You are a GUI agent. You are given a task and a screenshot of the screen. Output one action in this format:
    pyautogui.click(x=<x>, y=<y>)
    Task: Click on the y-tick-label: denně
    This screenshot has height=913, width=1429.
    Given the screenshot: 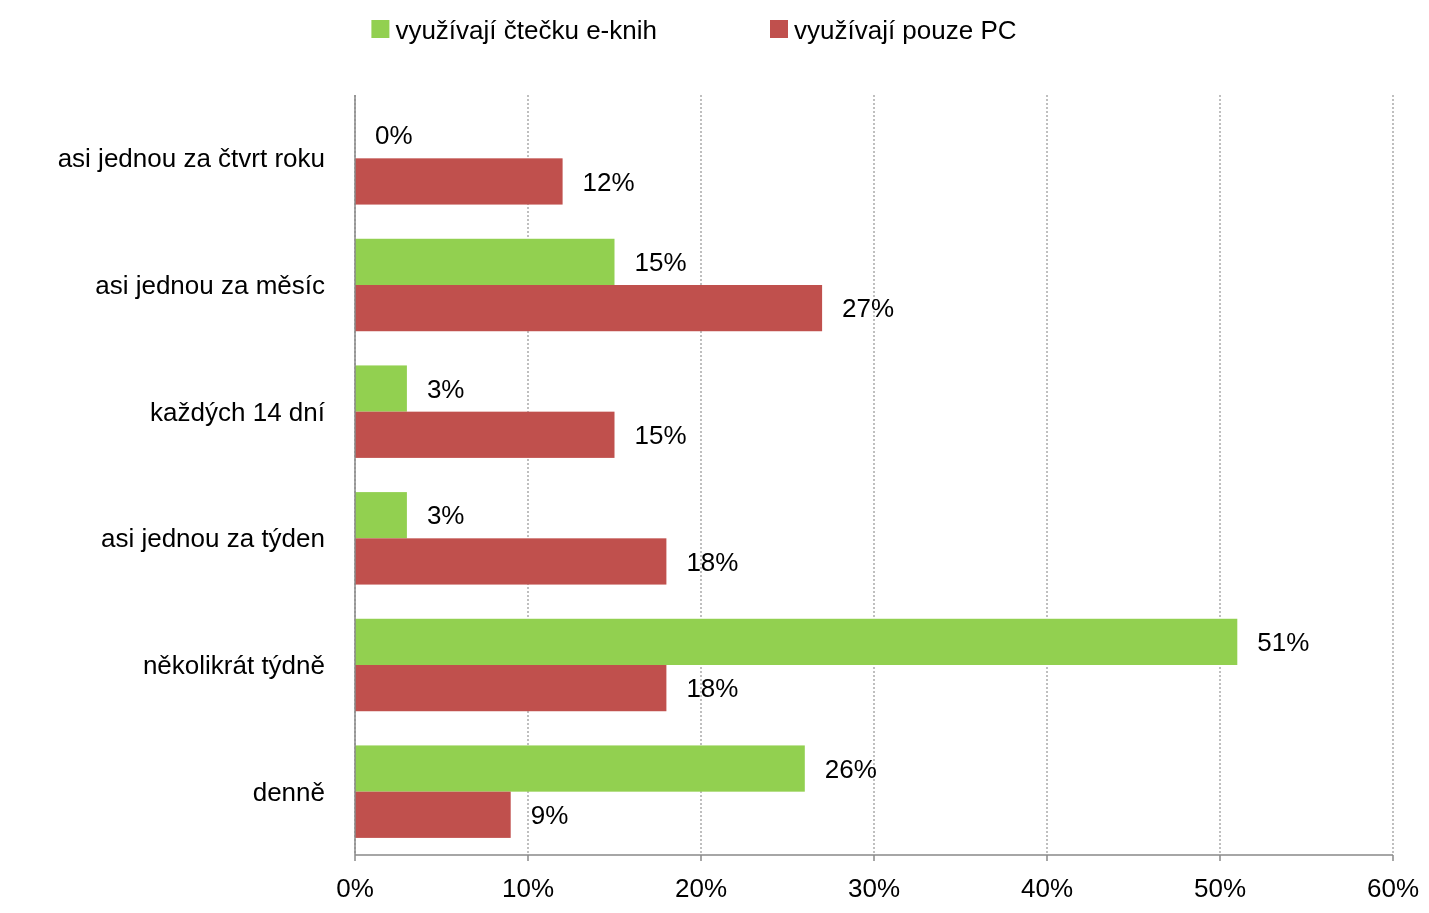 What is the action you would take?
    pyautogui.click(x=288, y=791)
    